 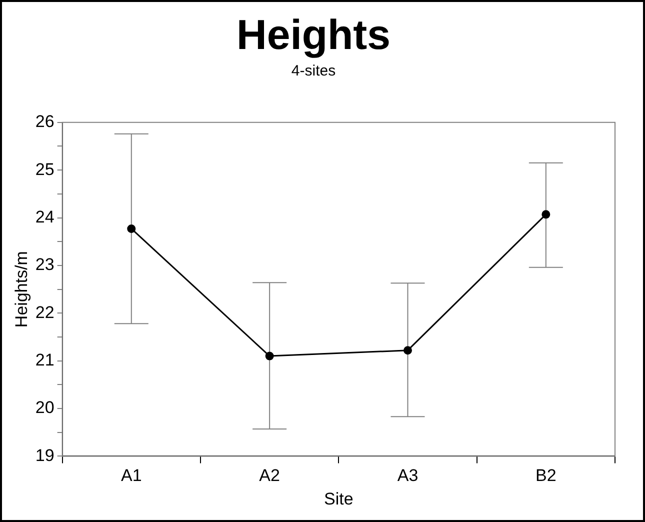 What do you see at coordinates (269, 476) in the screenshot?
I see `x-tick-label: A2` at bounding box center [269, 476].